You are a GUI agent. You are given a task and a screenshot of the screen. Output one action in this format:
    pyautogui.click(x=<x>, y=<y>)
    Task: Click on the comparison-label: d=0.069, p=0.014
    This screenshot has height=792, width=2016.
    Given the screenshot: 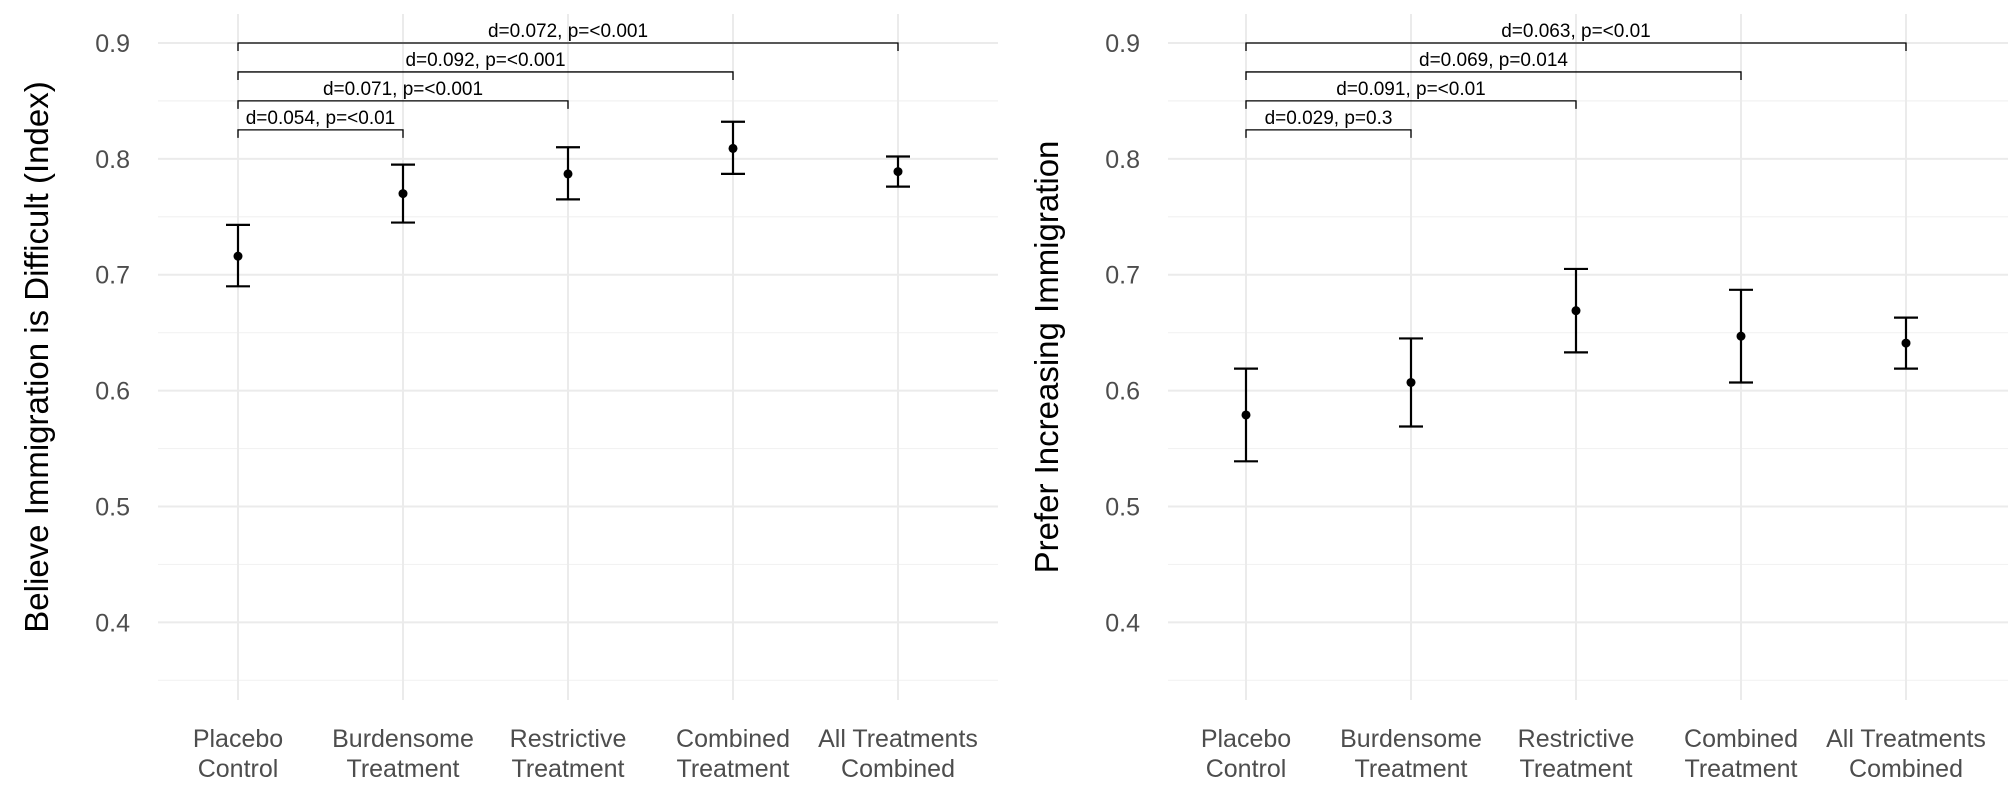 What is the action you would take?
    pyautogui.click(x=1493, y=60)
    